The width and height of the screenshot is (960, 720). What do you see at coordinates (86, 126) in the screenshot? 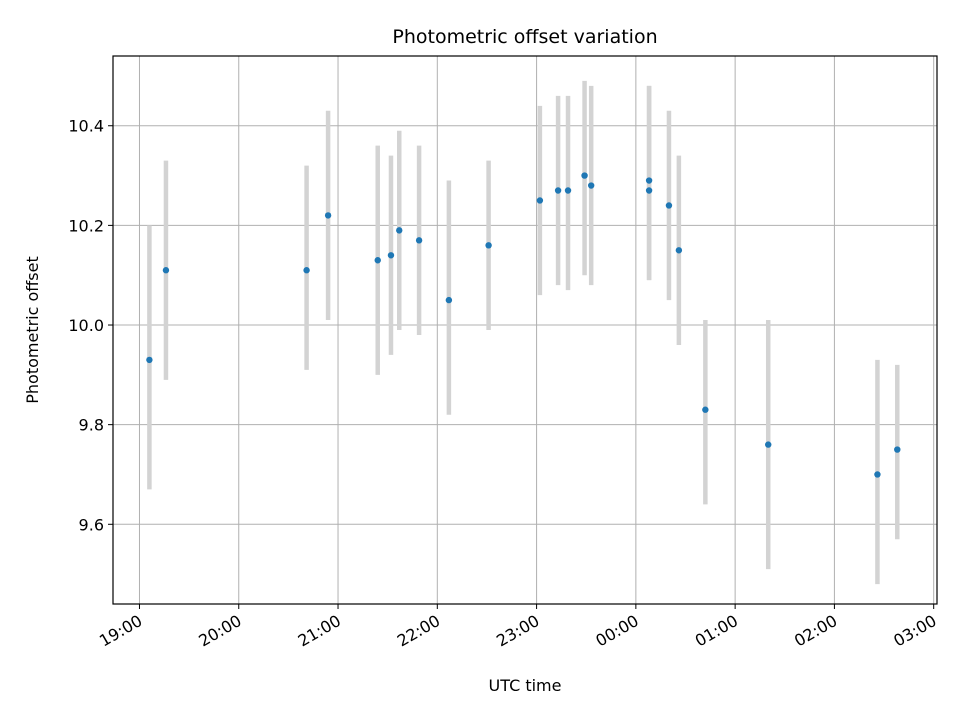
I see `y-tick-label: 10.4` at bounding box center [86, 126].